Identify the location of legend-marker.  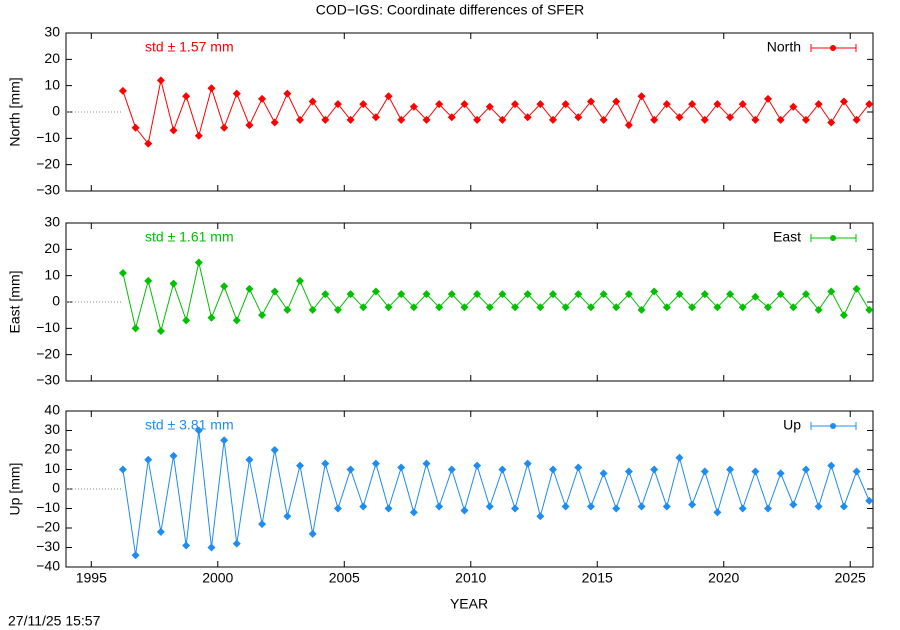
(833, 238).